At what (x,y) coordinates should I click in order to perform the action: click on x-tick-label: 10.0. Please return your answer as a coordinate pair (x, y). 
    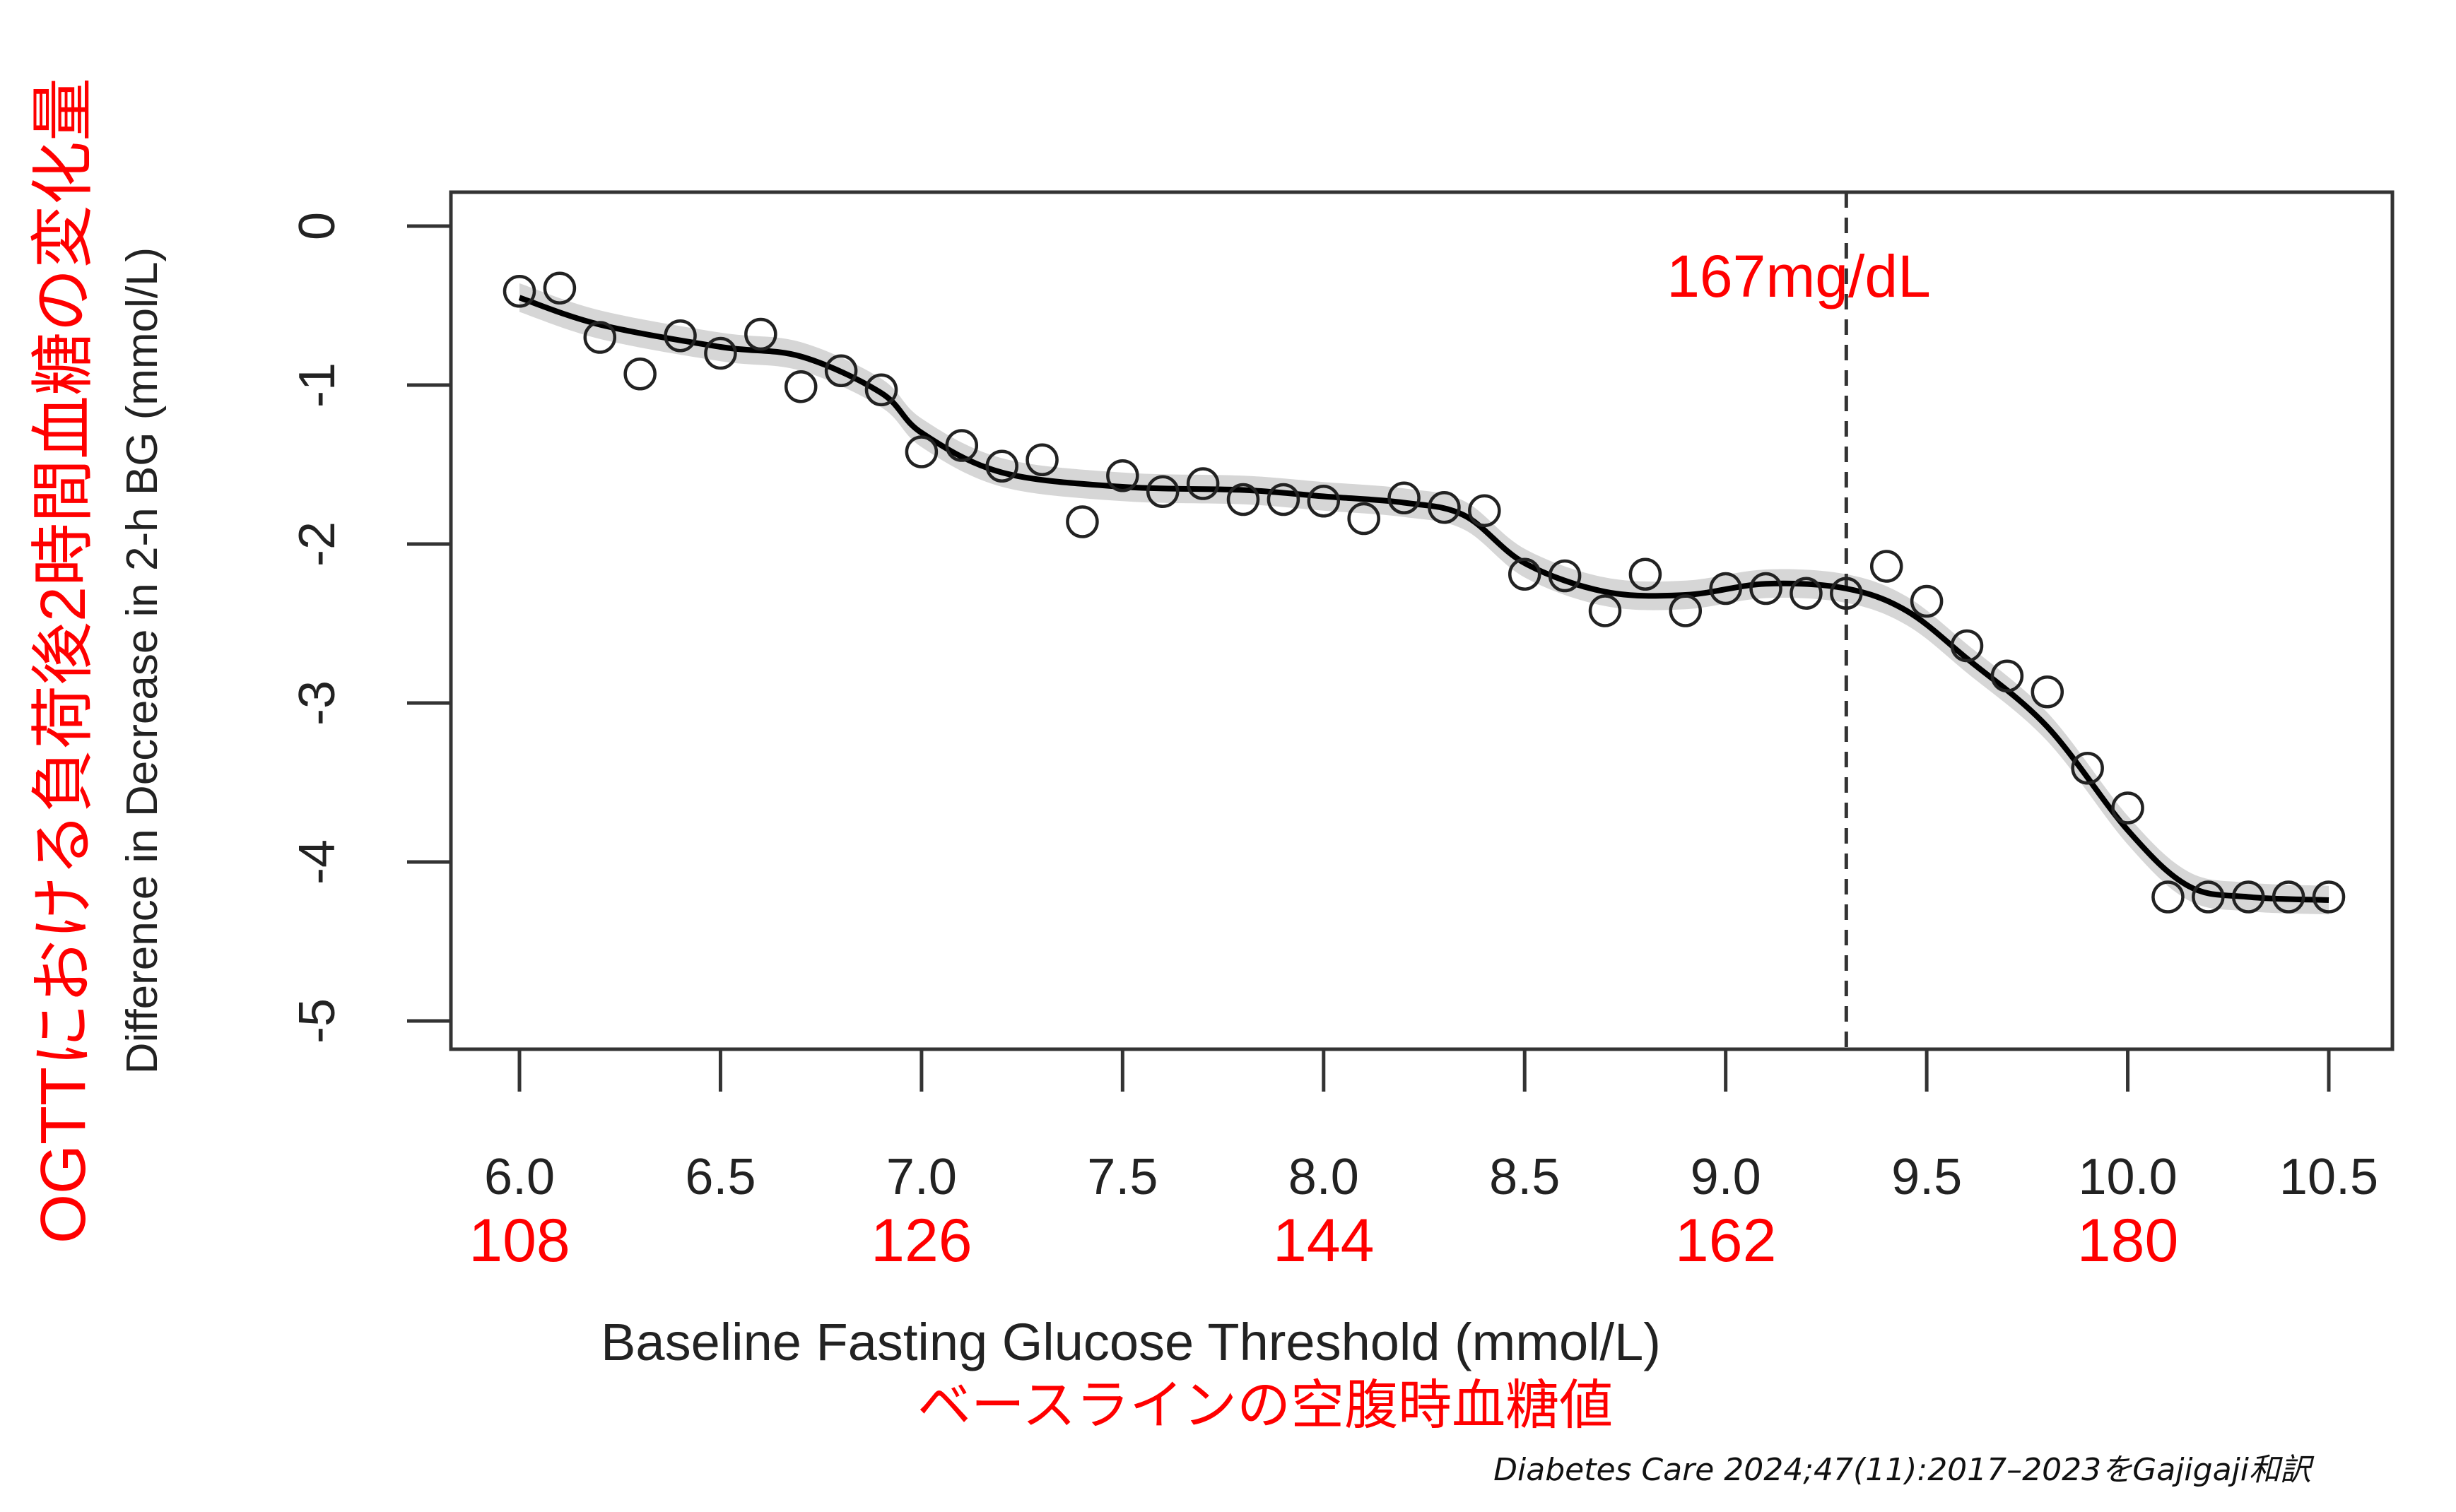
    Looking at the image, I should click on (2127, 1177).